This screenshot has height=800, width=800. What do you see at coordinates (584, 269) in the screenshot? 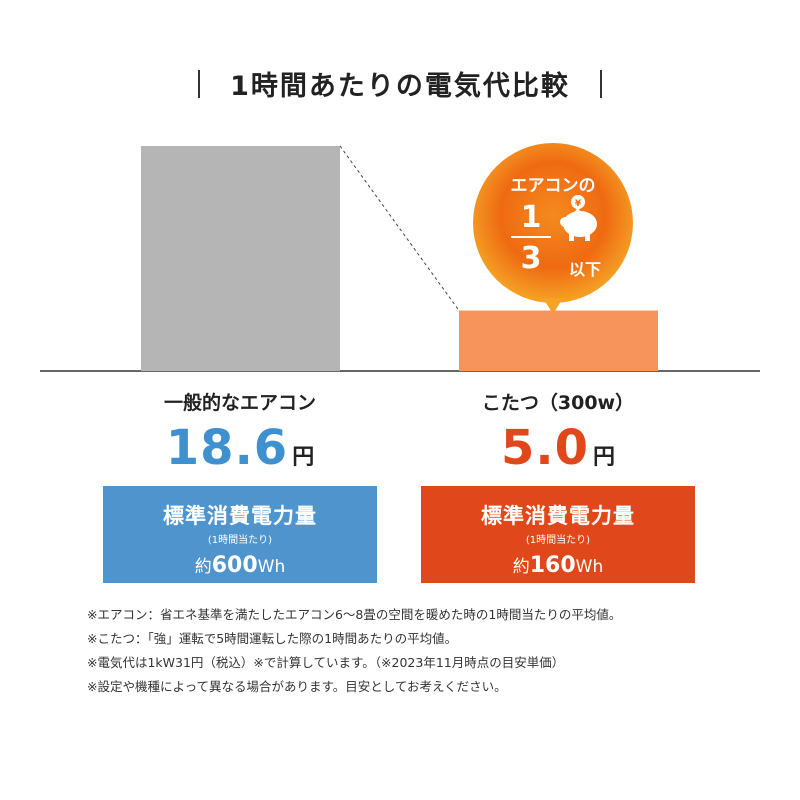
I see `bubble-suffix: 以下` at bounding box center [584, 269].